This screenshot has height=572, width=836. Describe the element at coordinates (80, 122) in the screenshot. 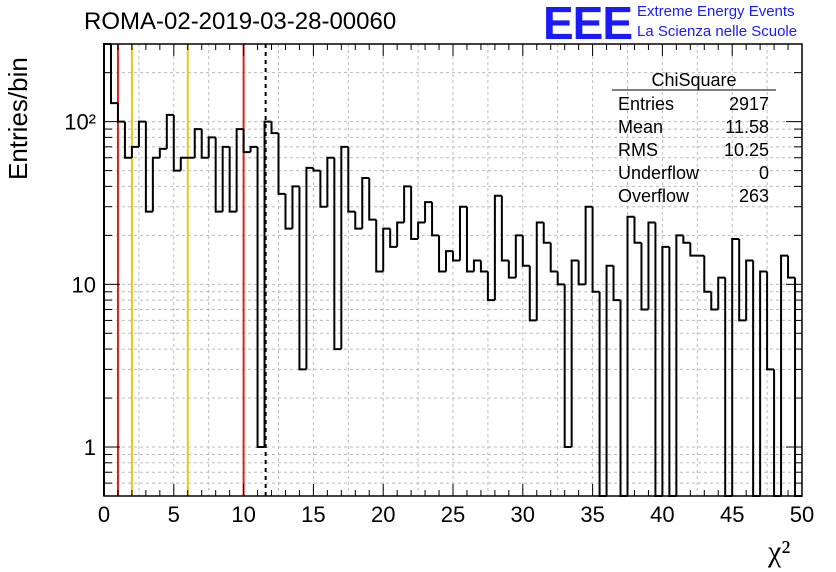

I see `y-tick-label: 10²` at that location.